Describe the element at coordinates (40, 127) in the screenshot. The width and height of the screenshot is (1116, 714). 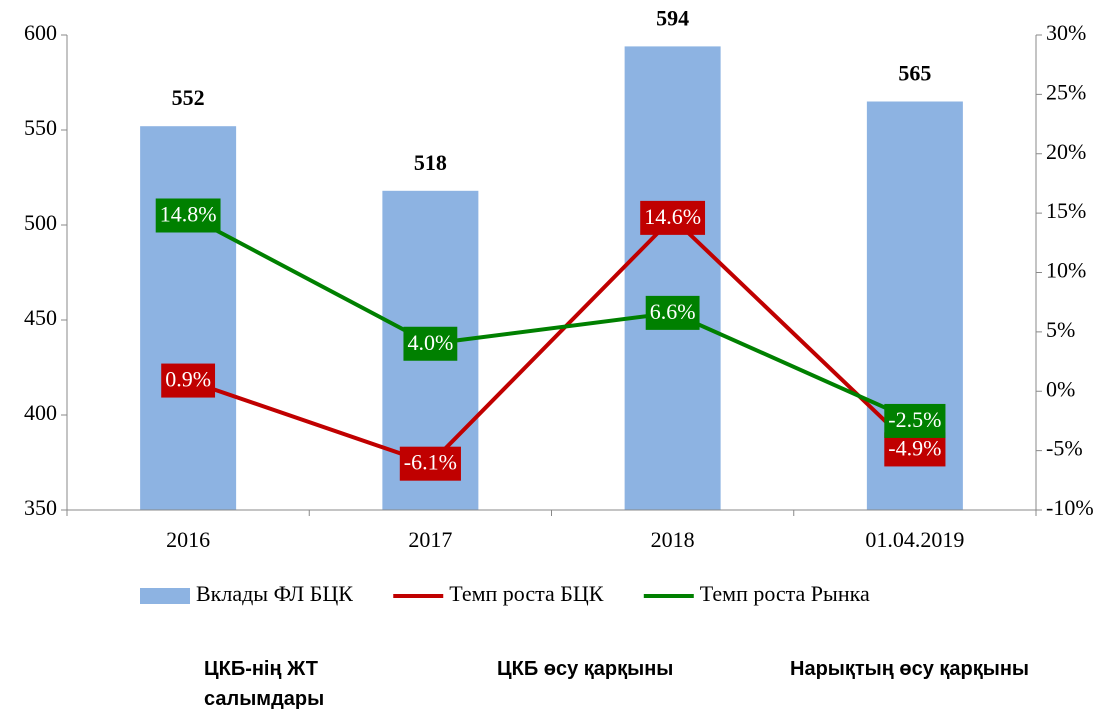
I see `y-tick-label: 550` at that location.